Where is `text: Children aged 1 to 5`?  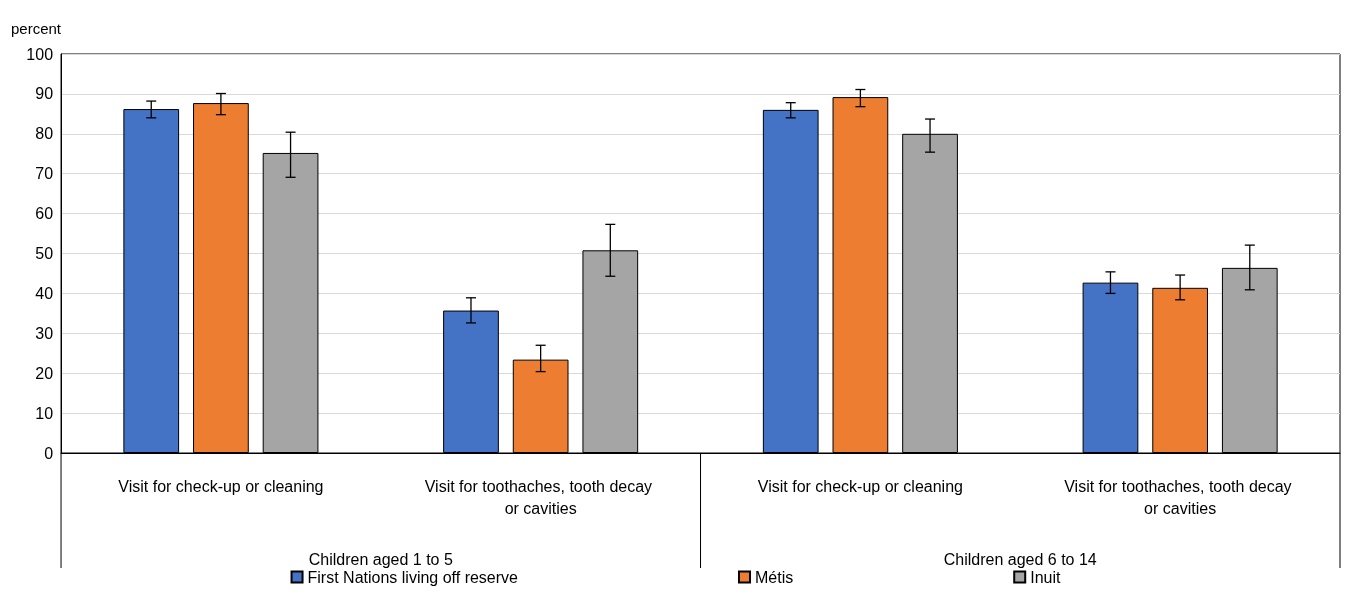 text: Children aged 1 to 5 is located at coordinates (380, 559).